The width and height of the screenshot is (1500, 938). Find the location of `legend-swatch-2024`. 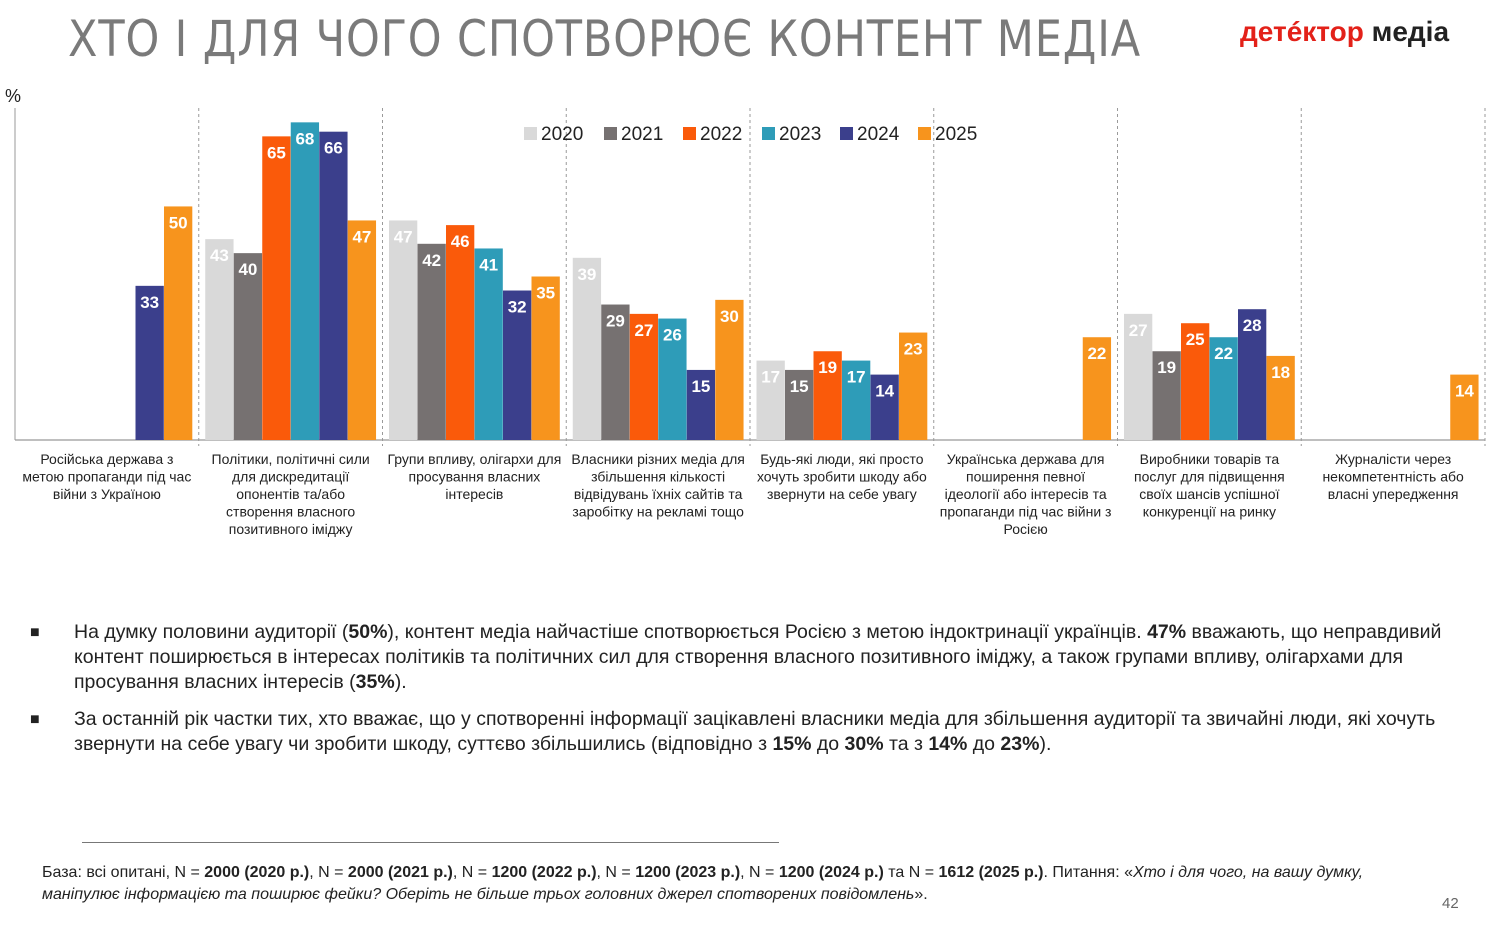

legend-swatch-2024 is located at coordinates (846, 133).